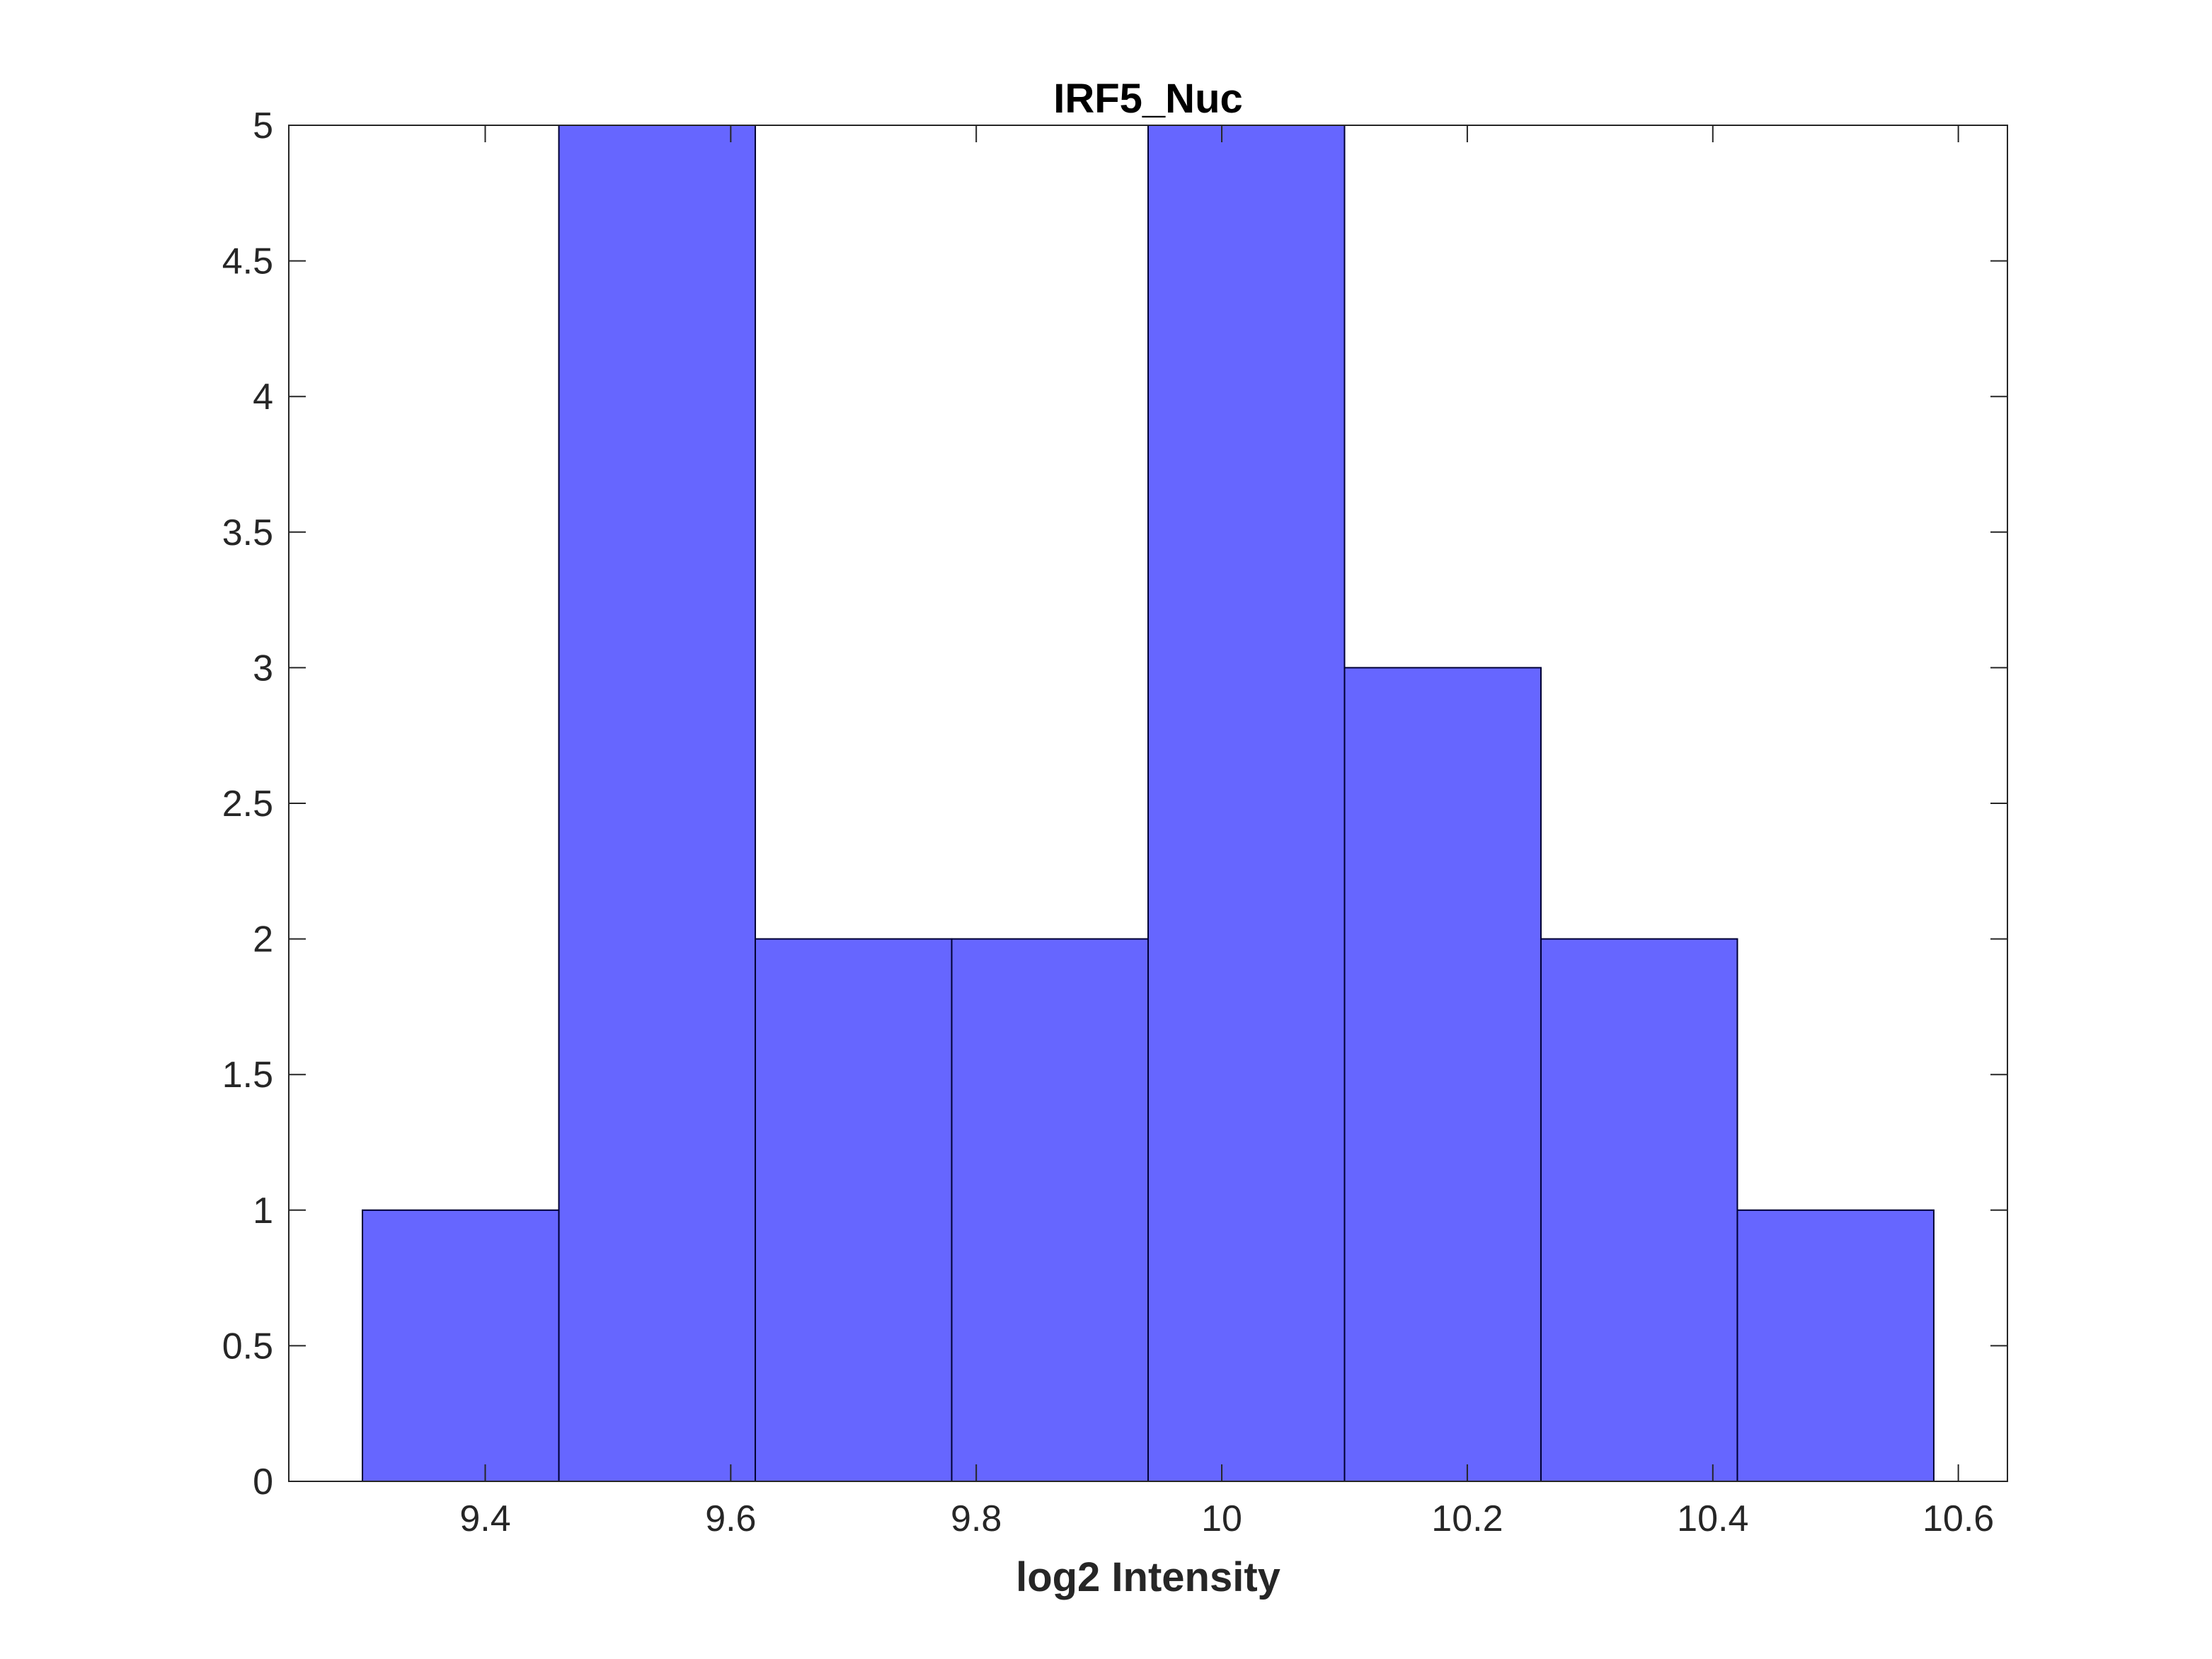  I want to click on x-tick-label: 9.6, so click(730, 1518).